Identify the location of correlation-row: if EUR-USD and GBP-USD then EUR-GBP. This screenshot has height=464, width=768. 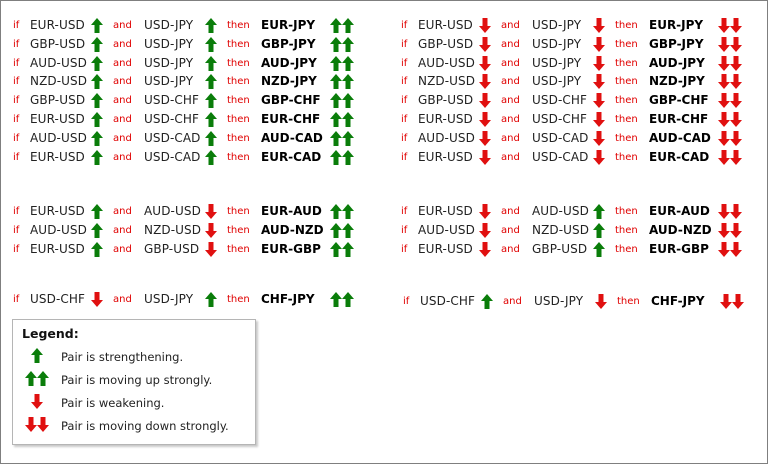
(576, 249).